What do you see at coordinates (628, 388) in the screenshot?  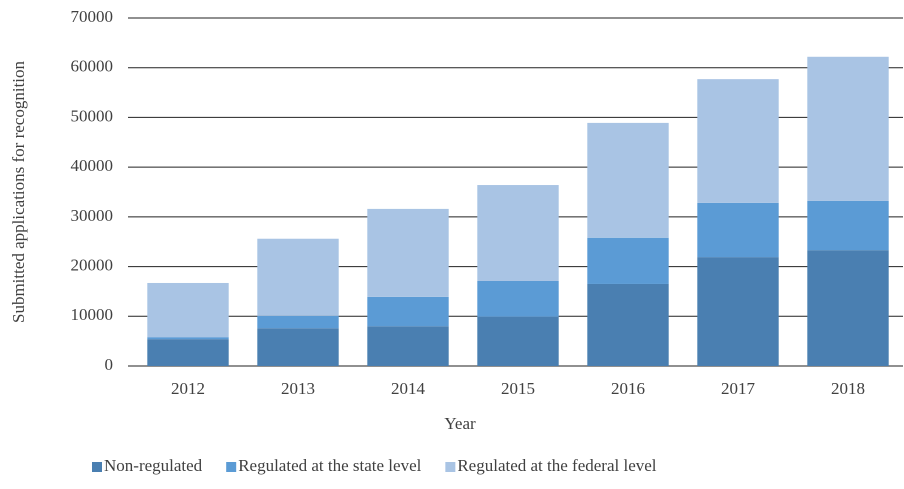 I see `x-tick-label: 2016` at bounding box center [628, 388].